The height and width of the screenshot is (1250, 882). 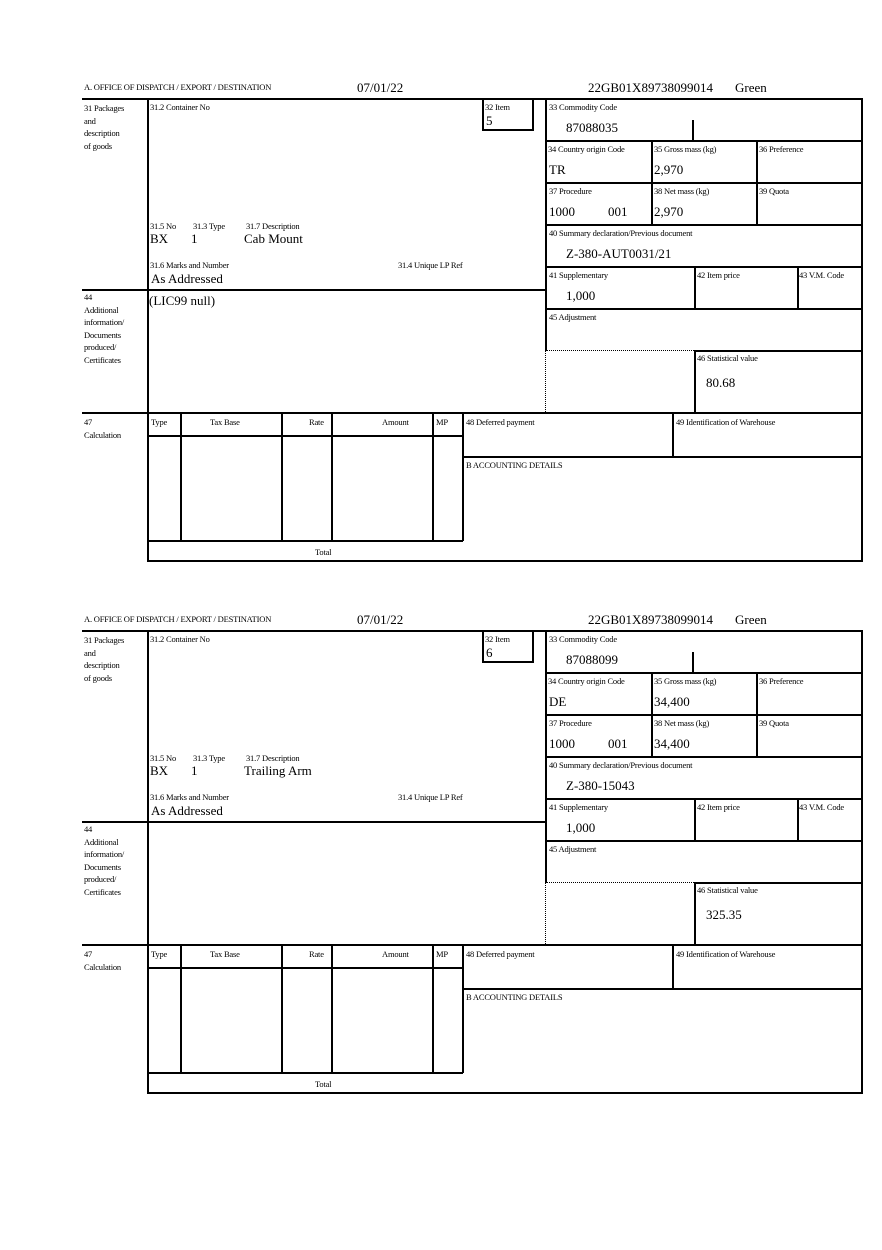 I want to click on gross-mass-value: 2,970, so click(x=669, y=169).